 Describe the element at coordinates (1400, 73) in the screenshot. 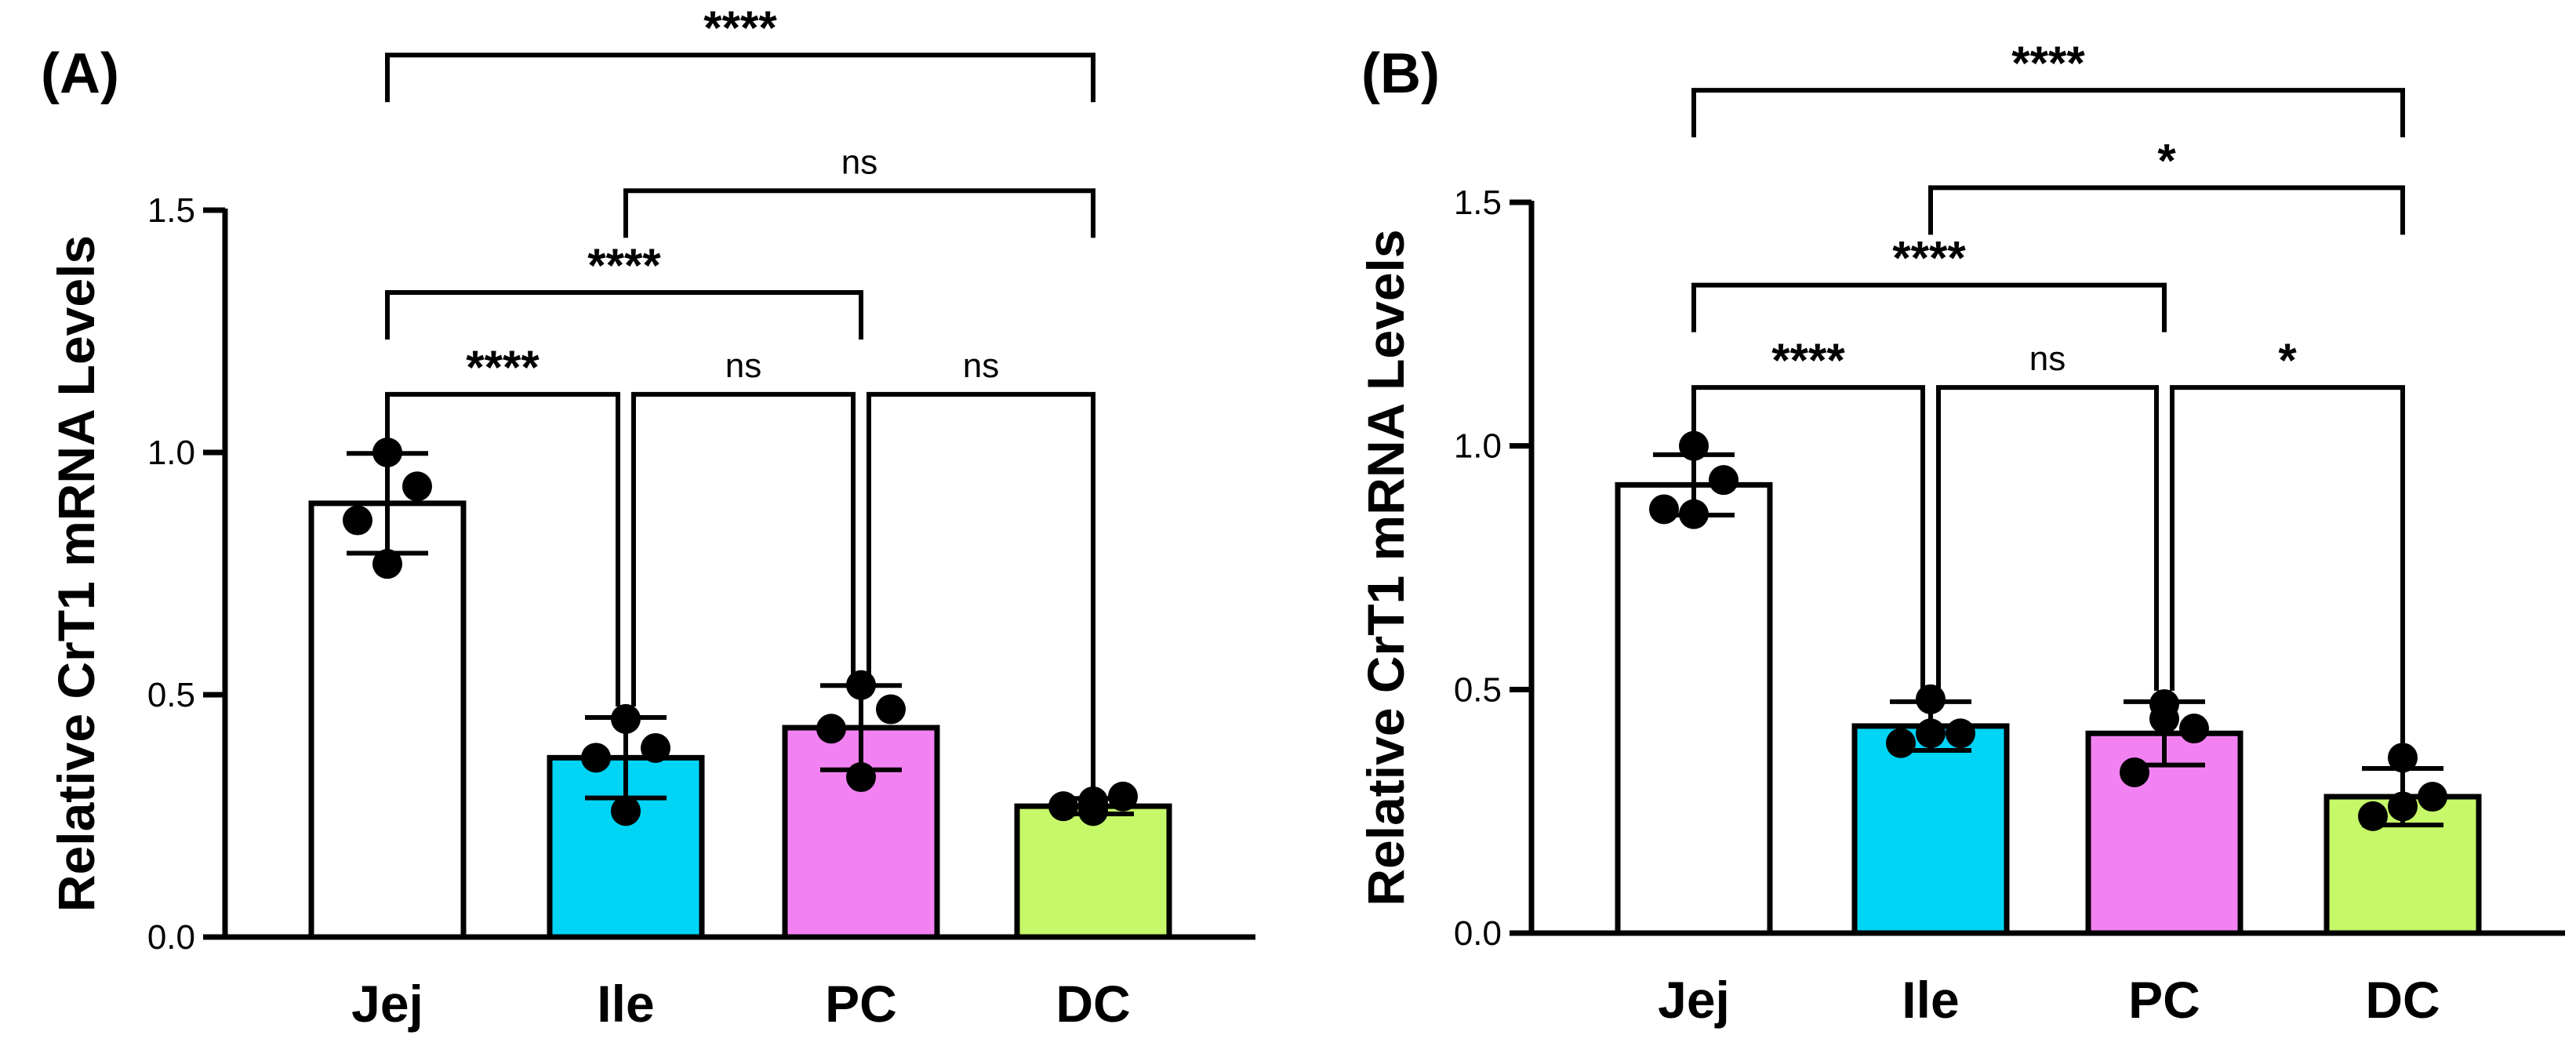

I see `panel-label: (B)` at that location.